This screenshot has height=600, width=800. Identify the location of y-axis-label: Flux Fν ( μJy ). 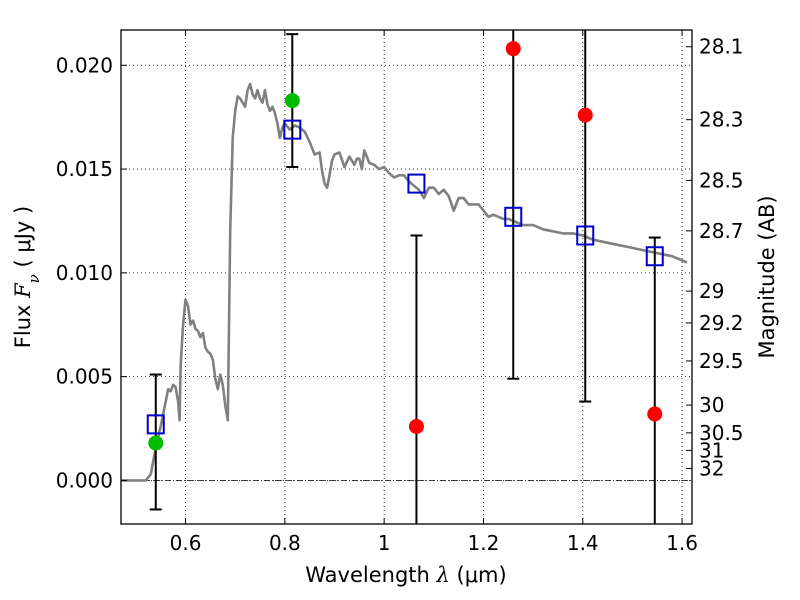
(27, 277).